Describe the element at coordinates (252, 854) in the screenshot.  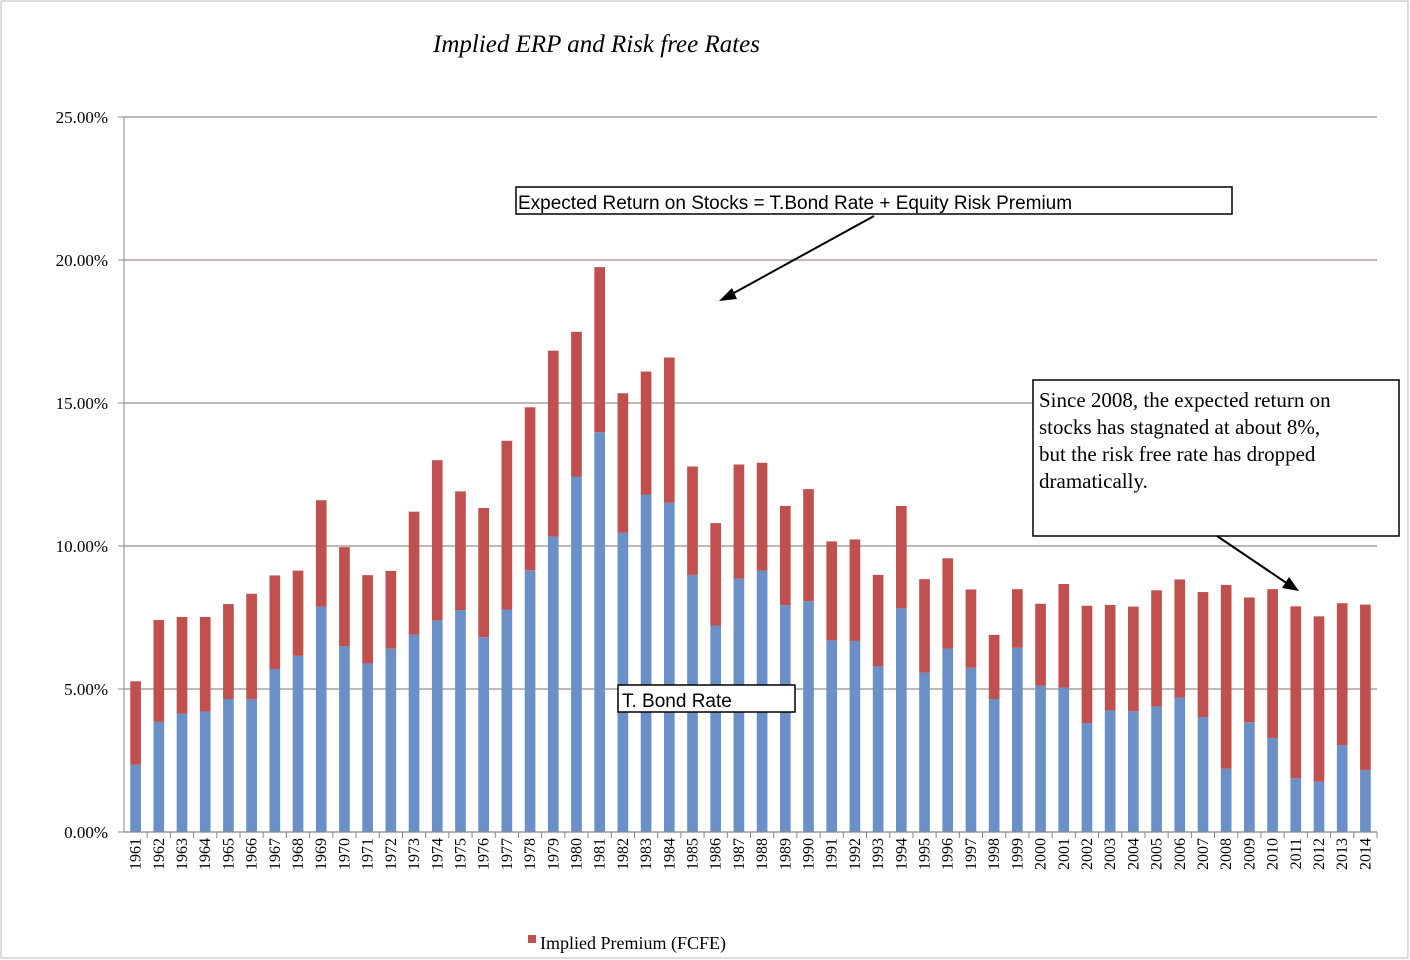
I see `x-tick-label: 1966` at that location.